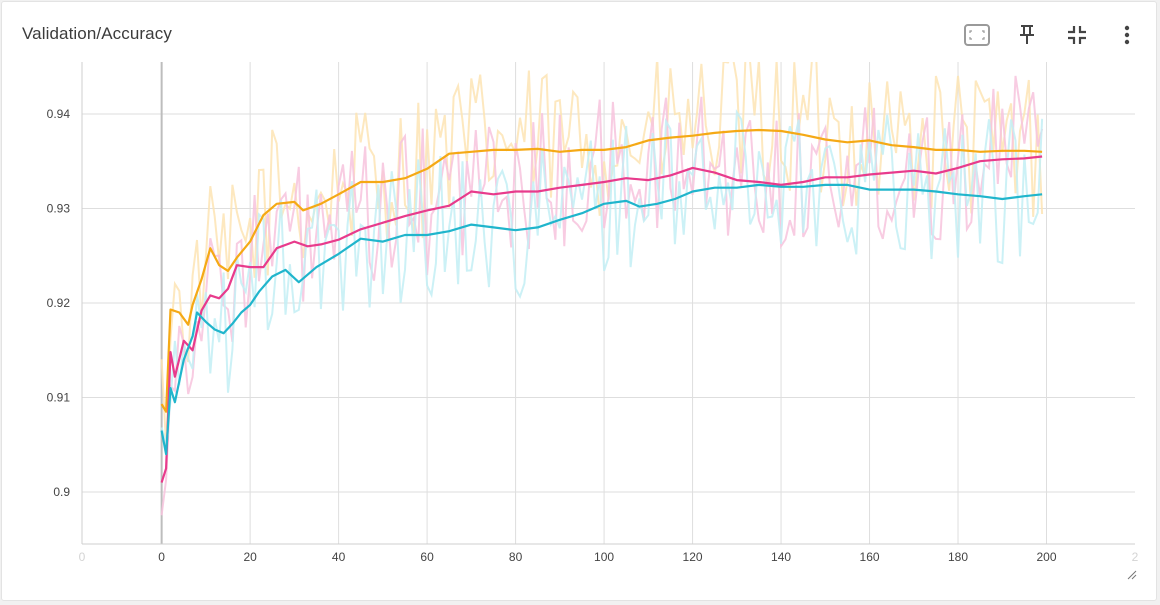  Describe the element at coordinates (59, 303) in the screenshot. I see `y-tick-label: 0.92` at that location.